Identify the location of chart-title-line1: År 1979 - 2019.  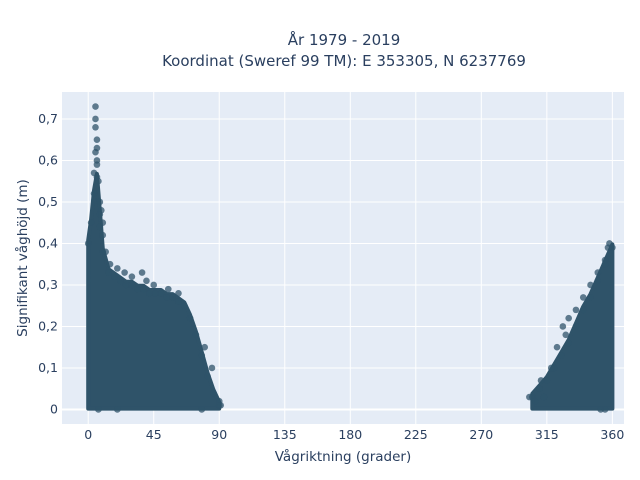
(344, 39).